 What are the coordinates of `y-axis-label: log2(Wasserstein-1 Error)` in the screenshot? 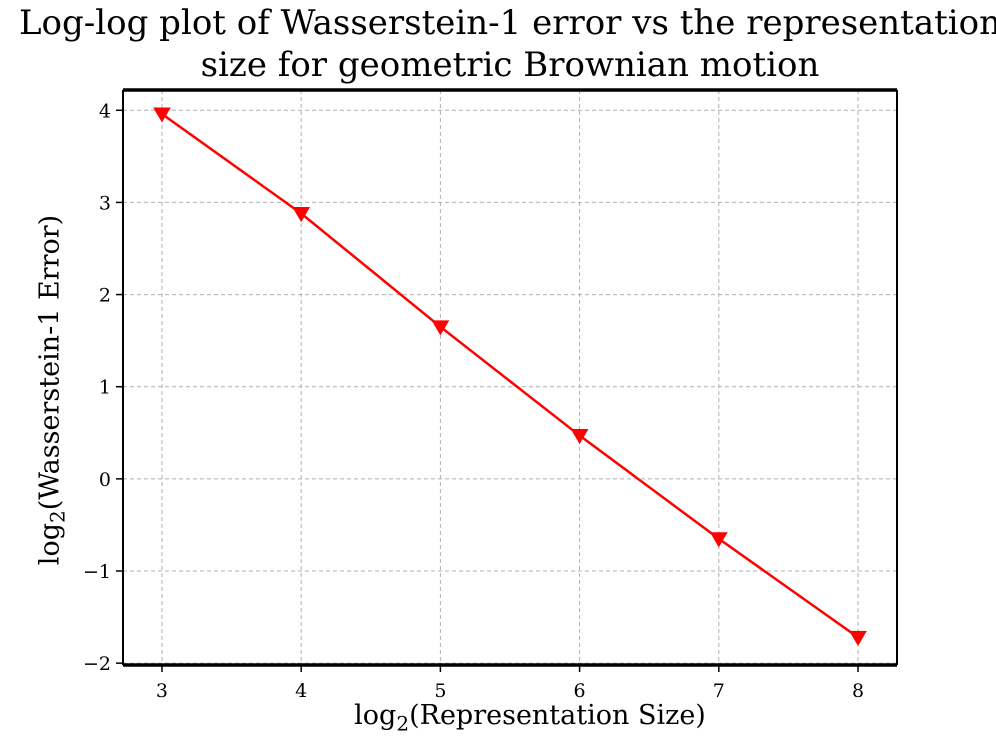 It's located at (52, 390).